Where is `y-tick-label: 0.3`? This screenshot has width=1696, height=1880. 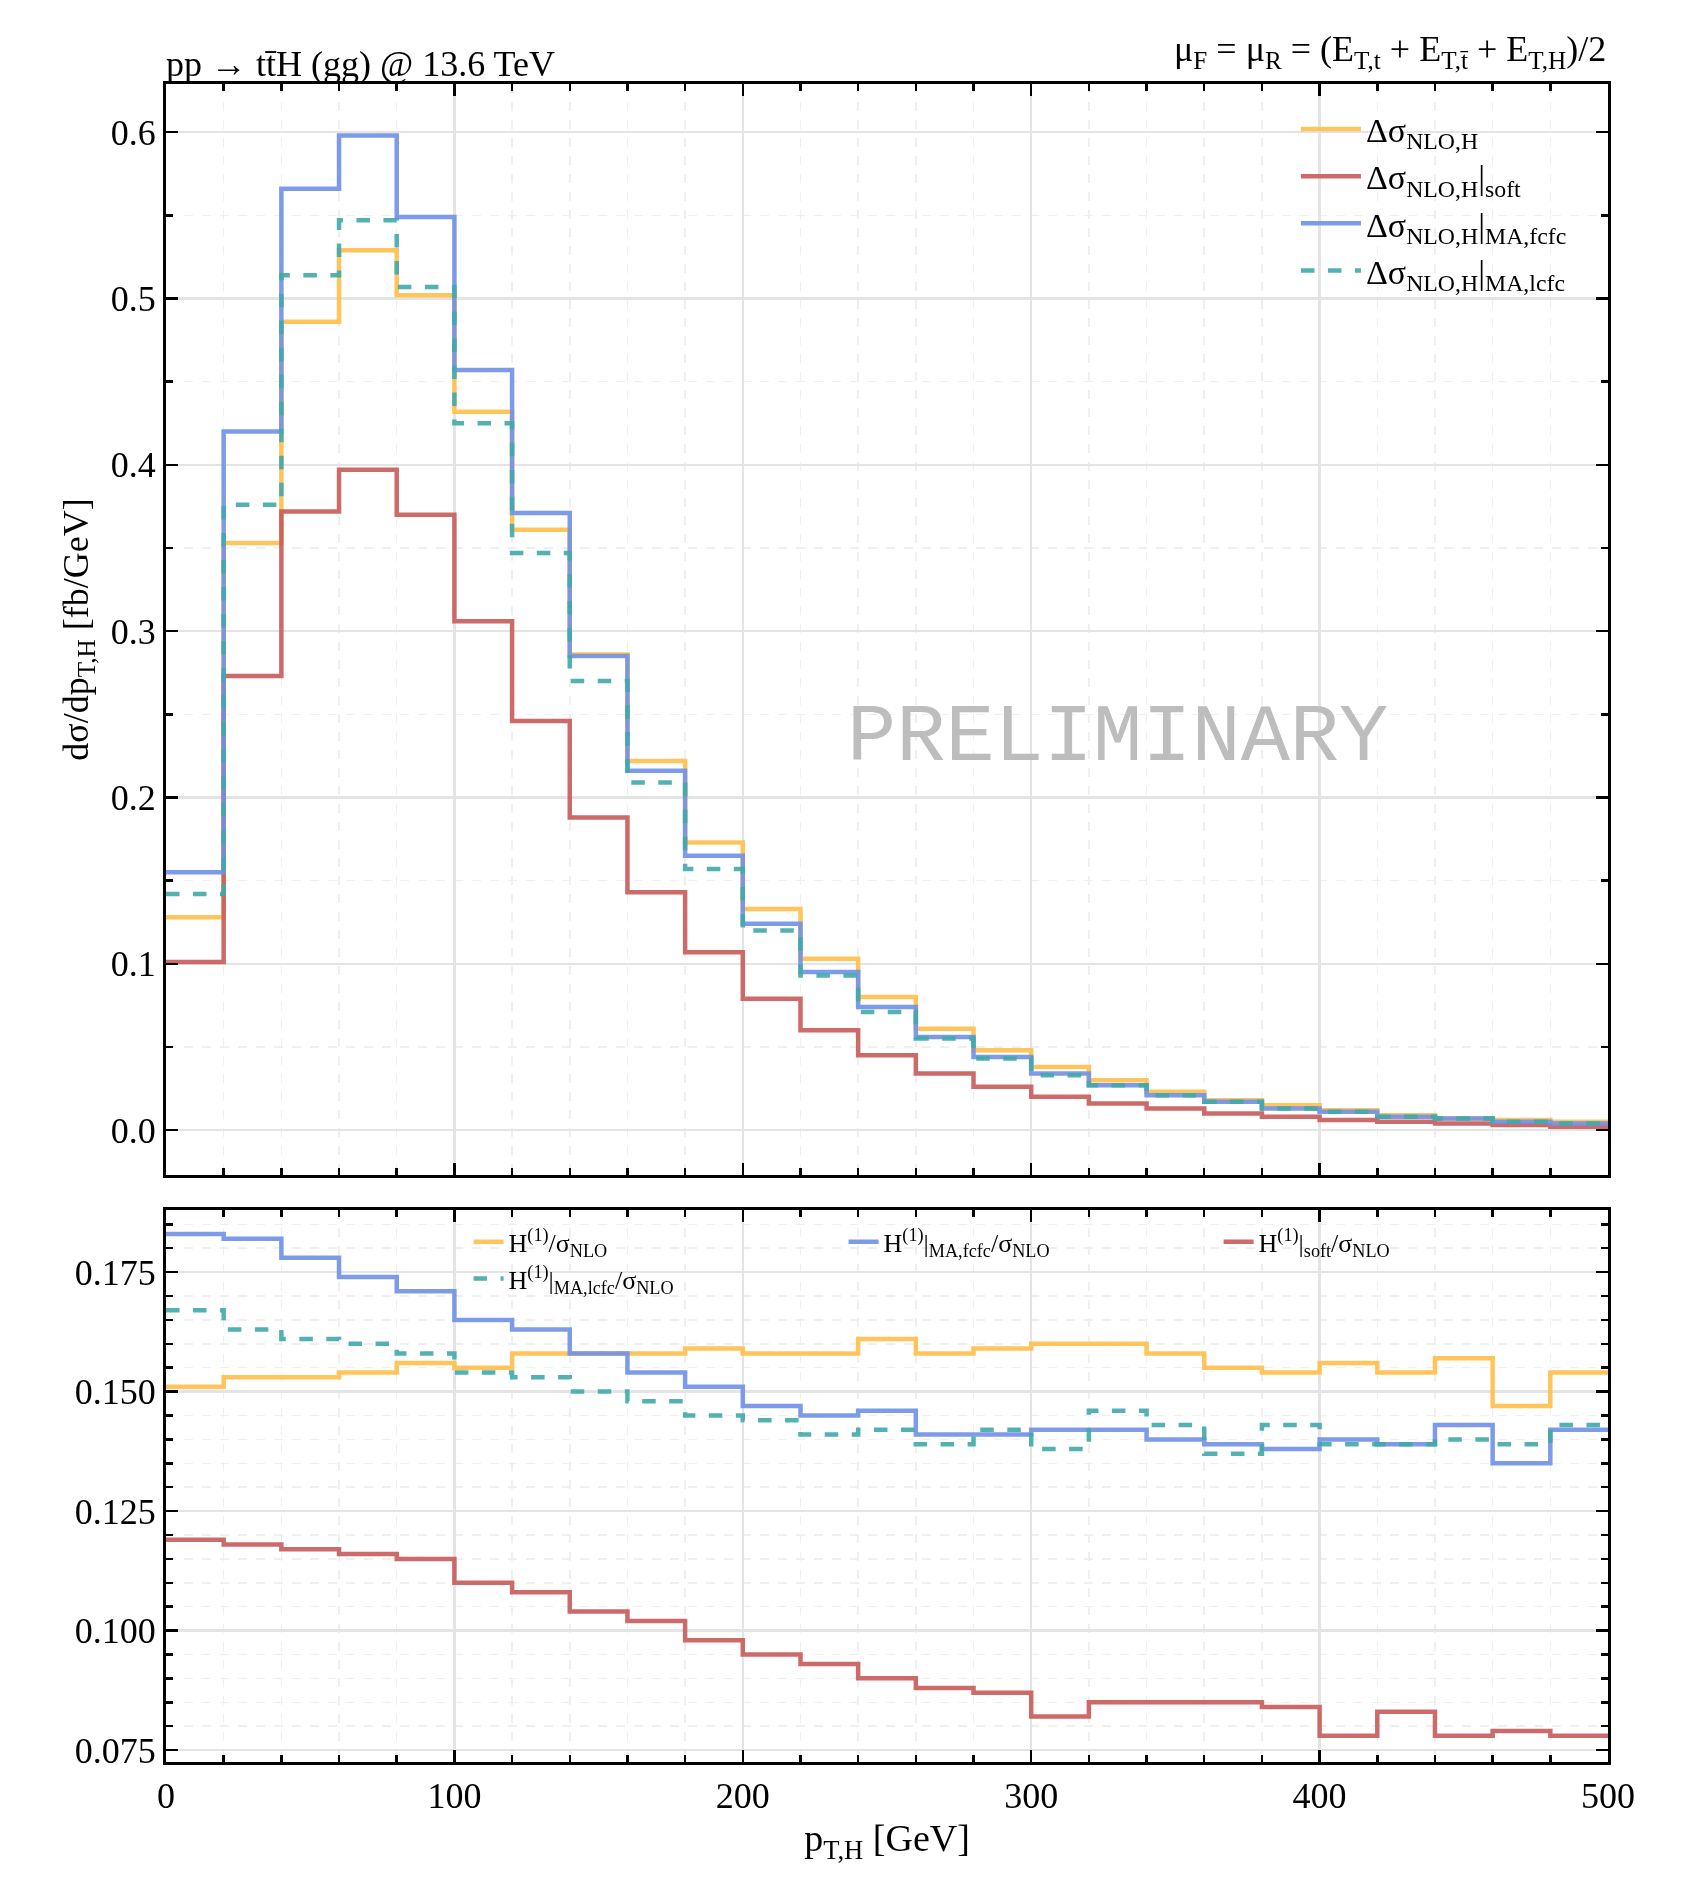 y-tick-label: 0.3 is located at coordinates (133, 631).